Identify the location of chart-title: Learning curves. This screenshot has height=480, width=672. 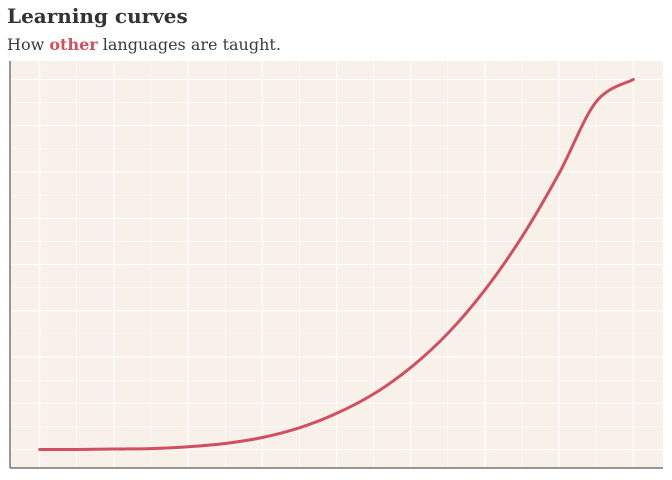
(97, 16).